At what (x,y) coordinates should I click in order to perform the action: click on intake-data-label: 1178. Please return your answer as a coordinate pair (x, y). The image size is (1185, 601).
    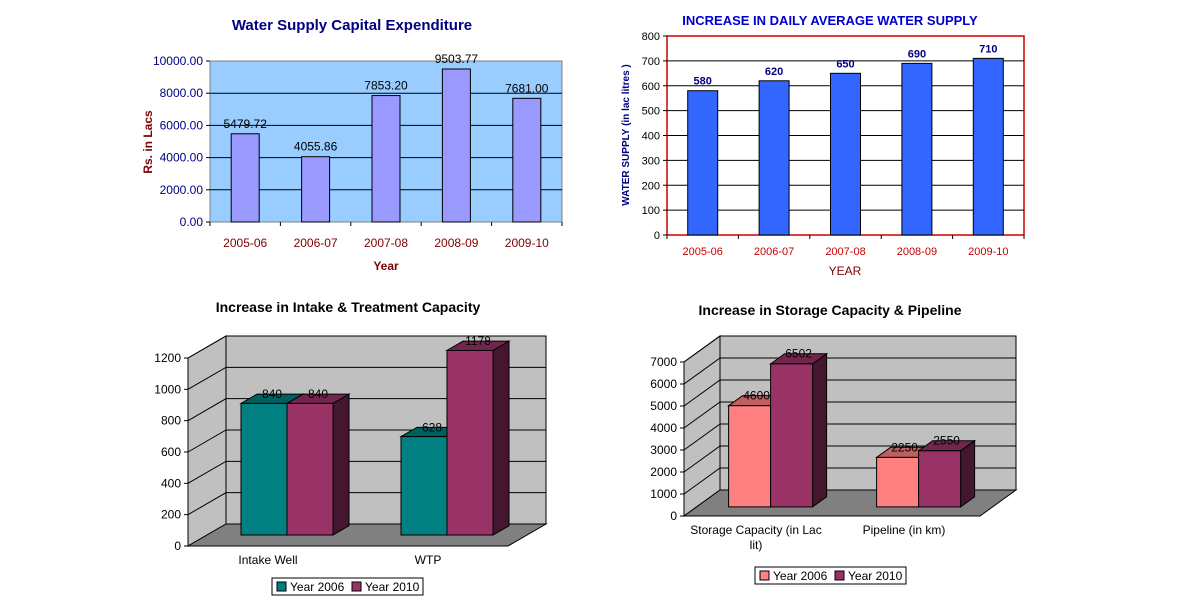
    Looking at the image, I should click on (478, 341).